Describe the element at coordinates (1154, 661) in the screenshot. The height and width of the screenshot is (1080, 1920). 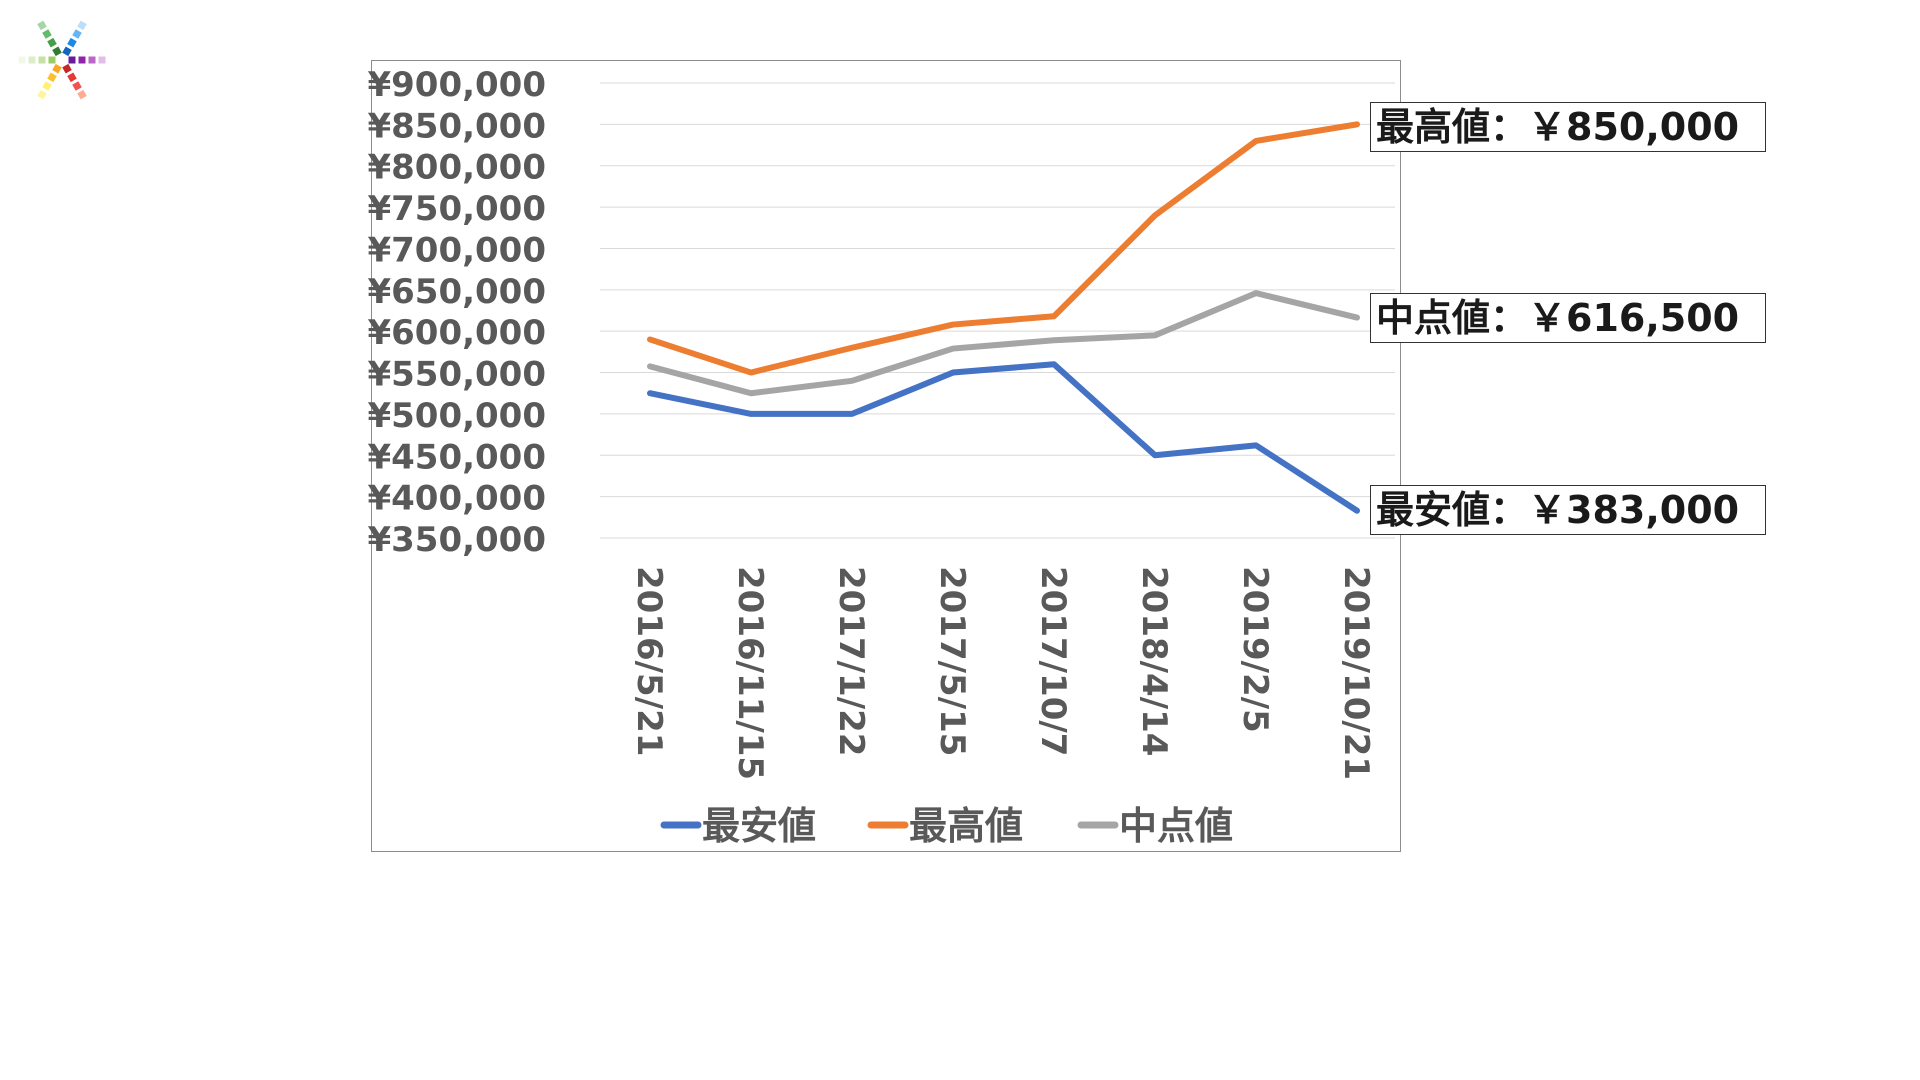
I see `x-tick-label: 2018/4/14` at that location.